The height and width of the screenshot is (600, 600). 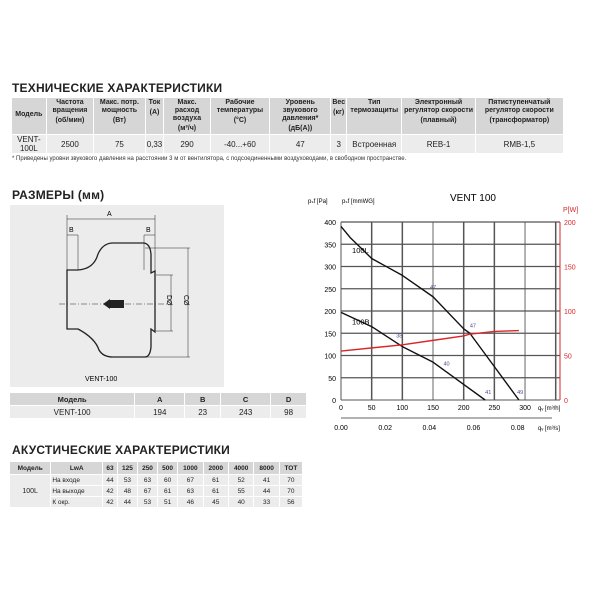 What do you see at coordinates (519, 120) in the screenshot?
I see `tech-header-unit: (трансформатор)` at bounding box center [519, 120].